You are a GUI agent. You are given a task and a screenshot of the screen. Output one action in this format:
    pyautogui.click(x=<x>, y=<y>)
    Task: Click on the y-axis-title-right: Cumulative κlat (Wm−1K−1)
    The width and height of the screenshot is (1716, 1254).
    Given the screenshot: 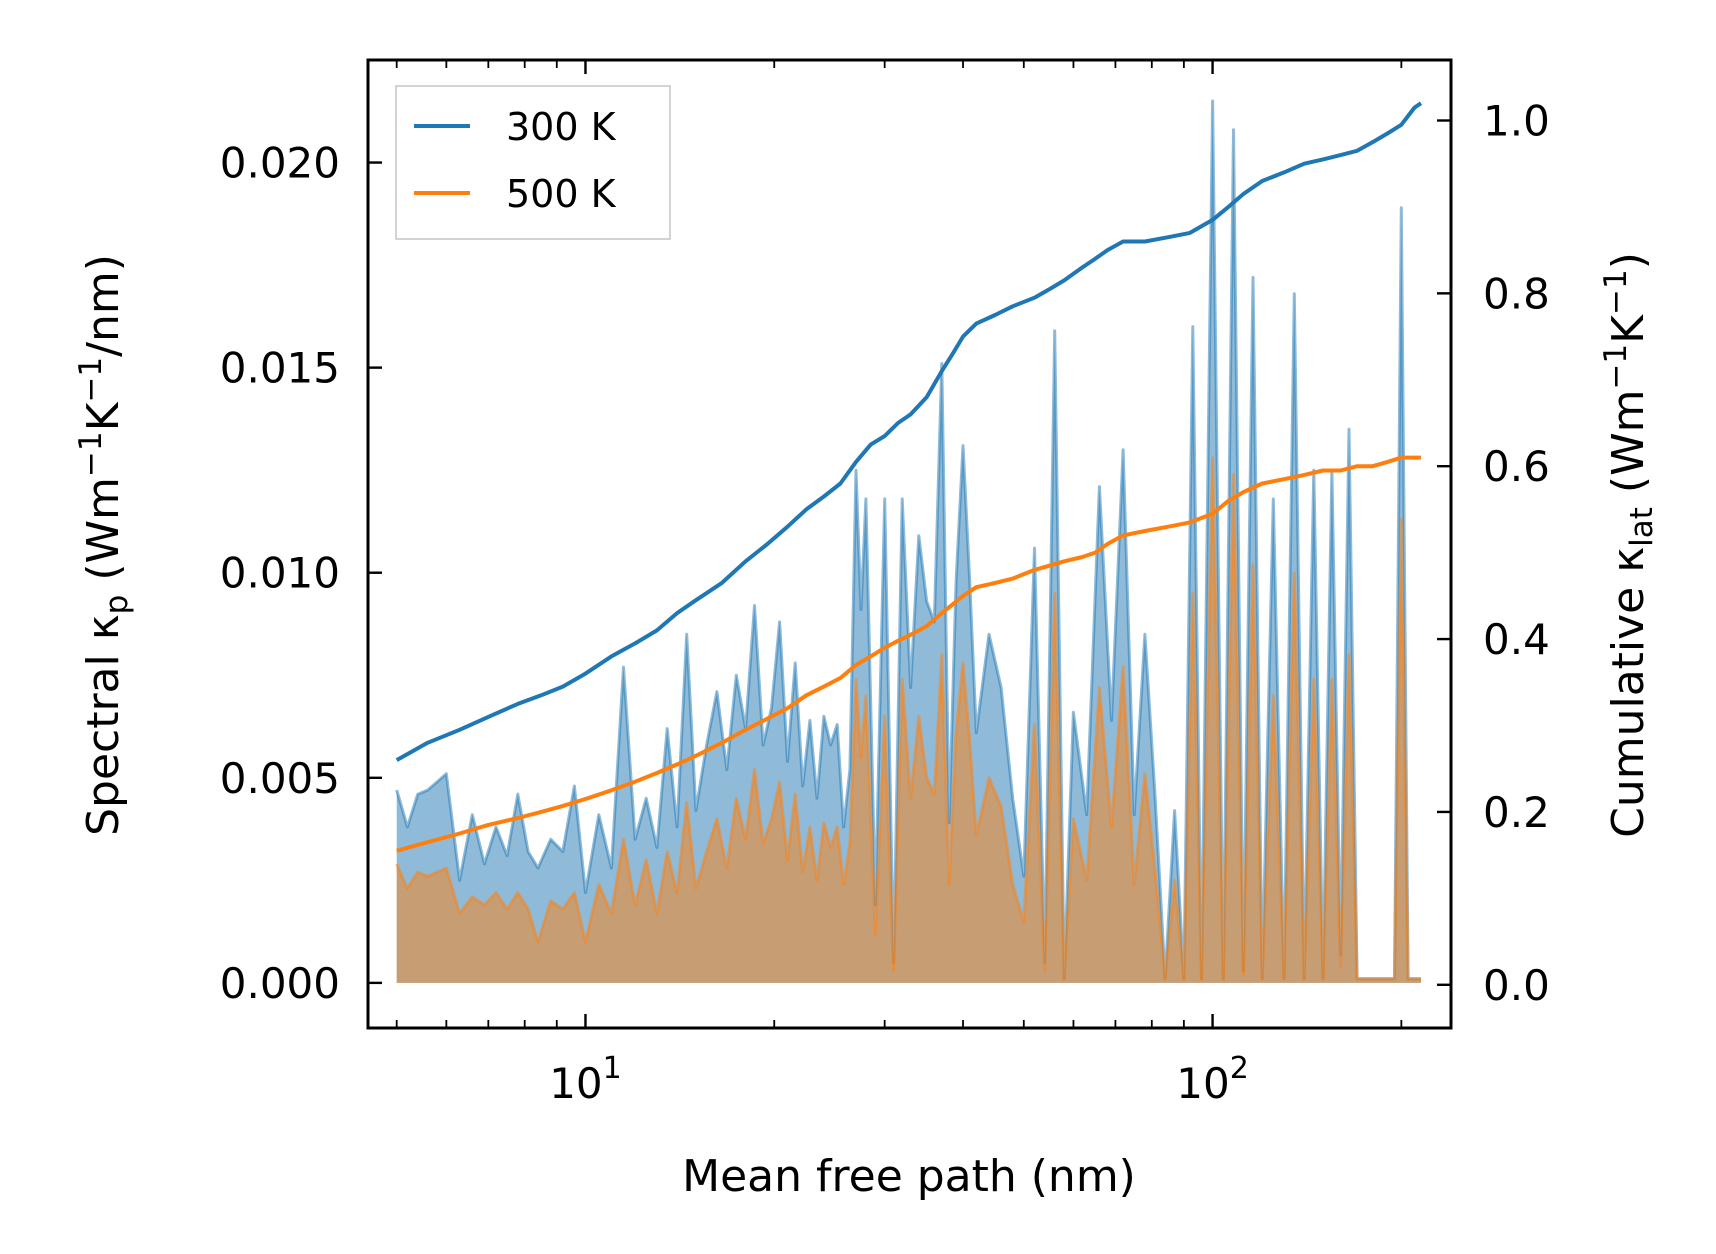 What is the action you would take?
    pyautogui.click(x=1629, y=545)
    